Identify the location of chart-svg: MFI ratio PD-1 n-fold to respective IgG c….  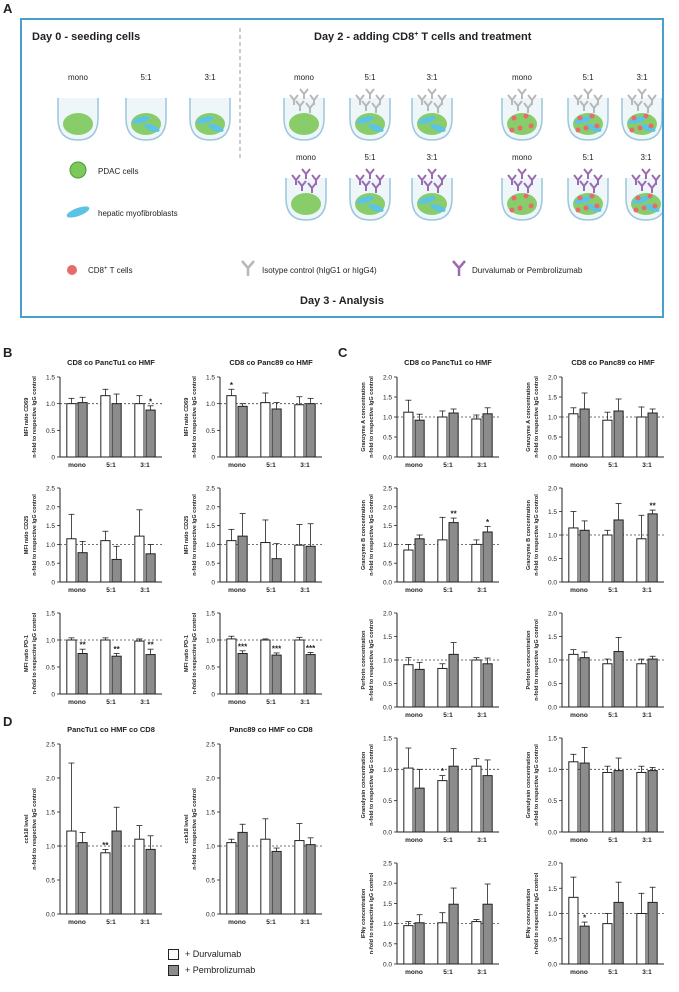
(93, 658).